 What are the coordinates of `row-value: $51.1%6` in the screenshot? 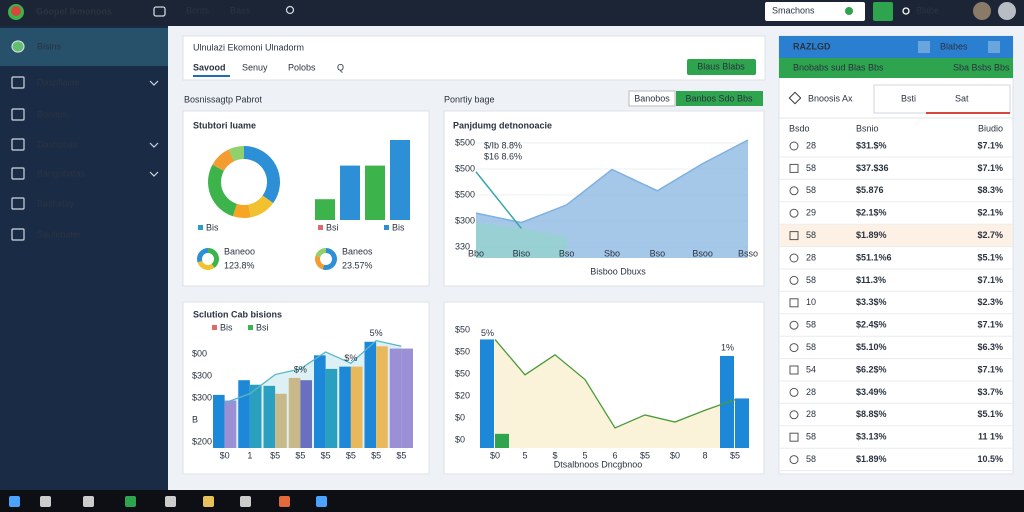 It's located at (874, 257).